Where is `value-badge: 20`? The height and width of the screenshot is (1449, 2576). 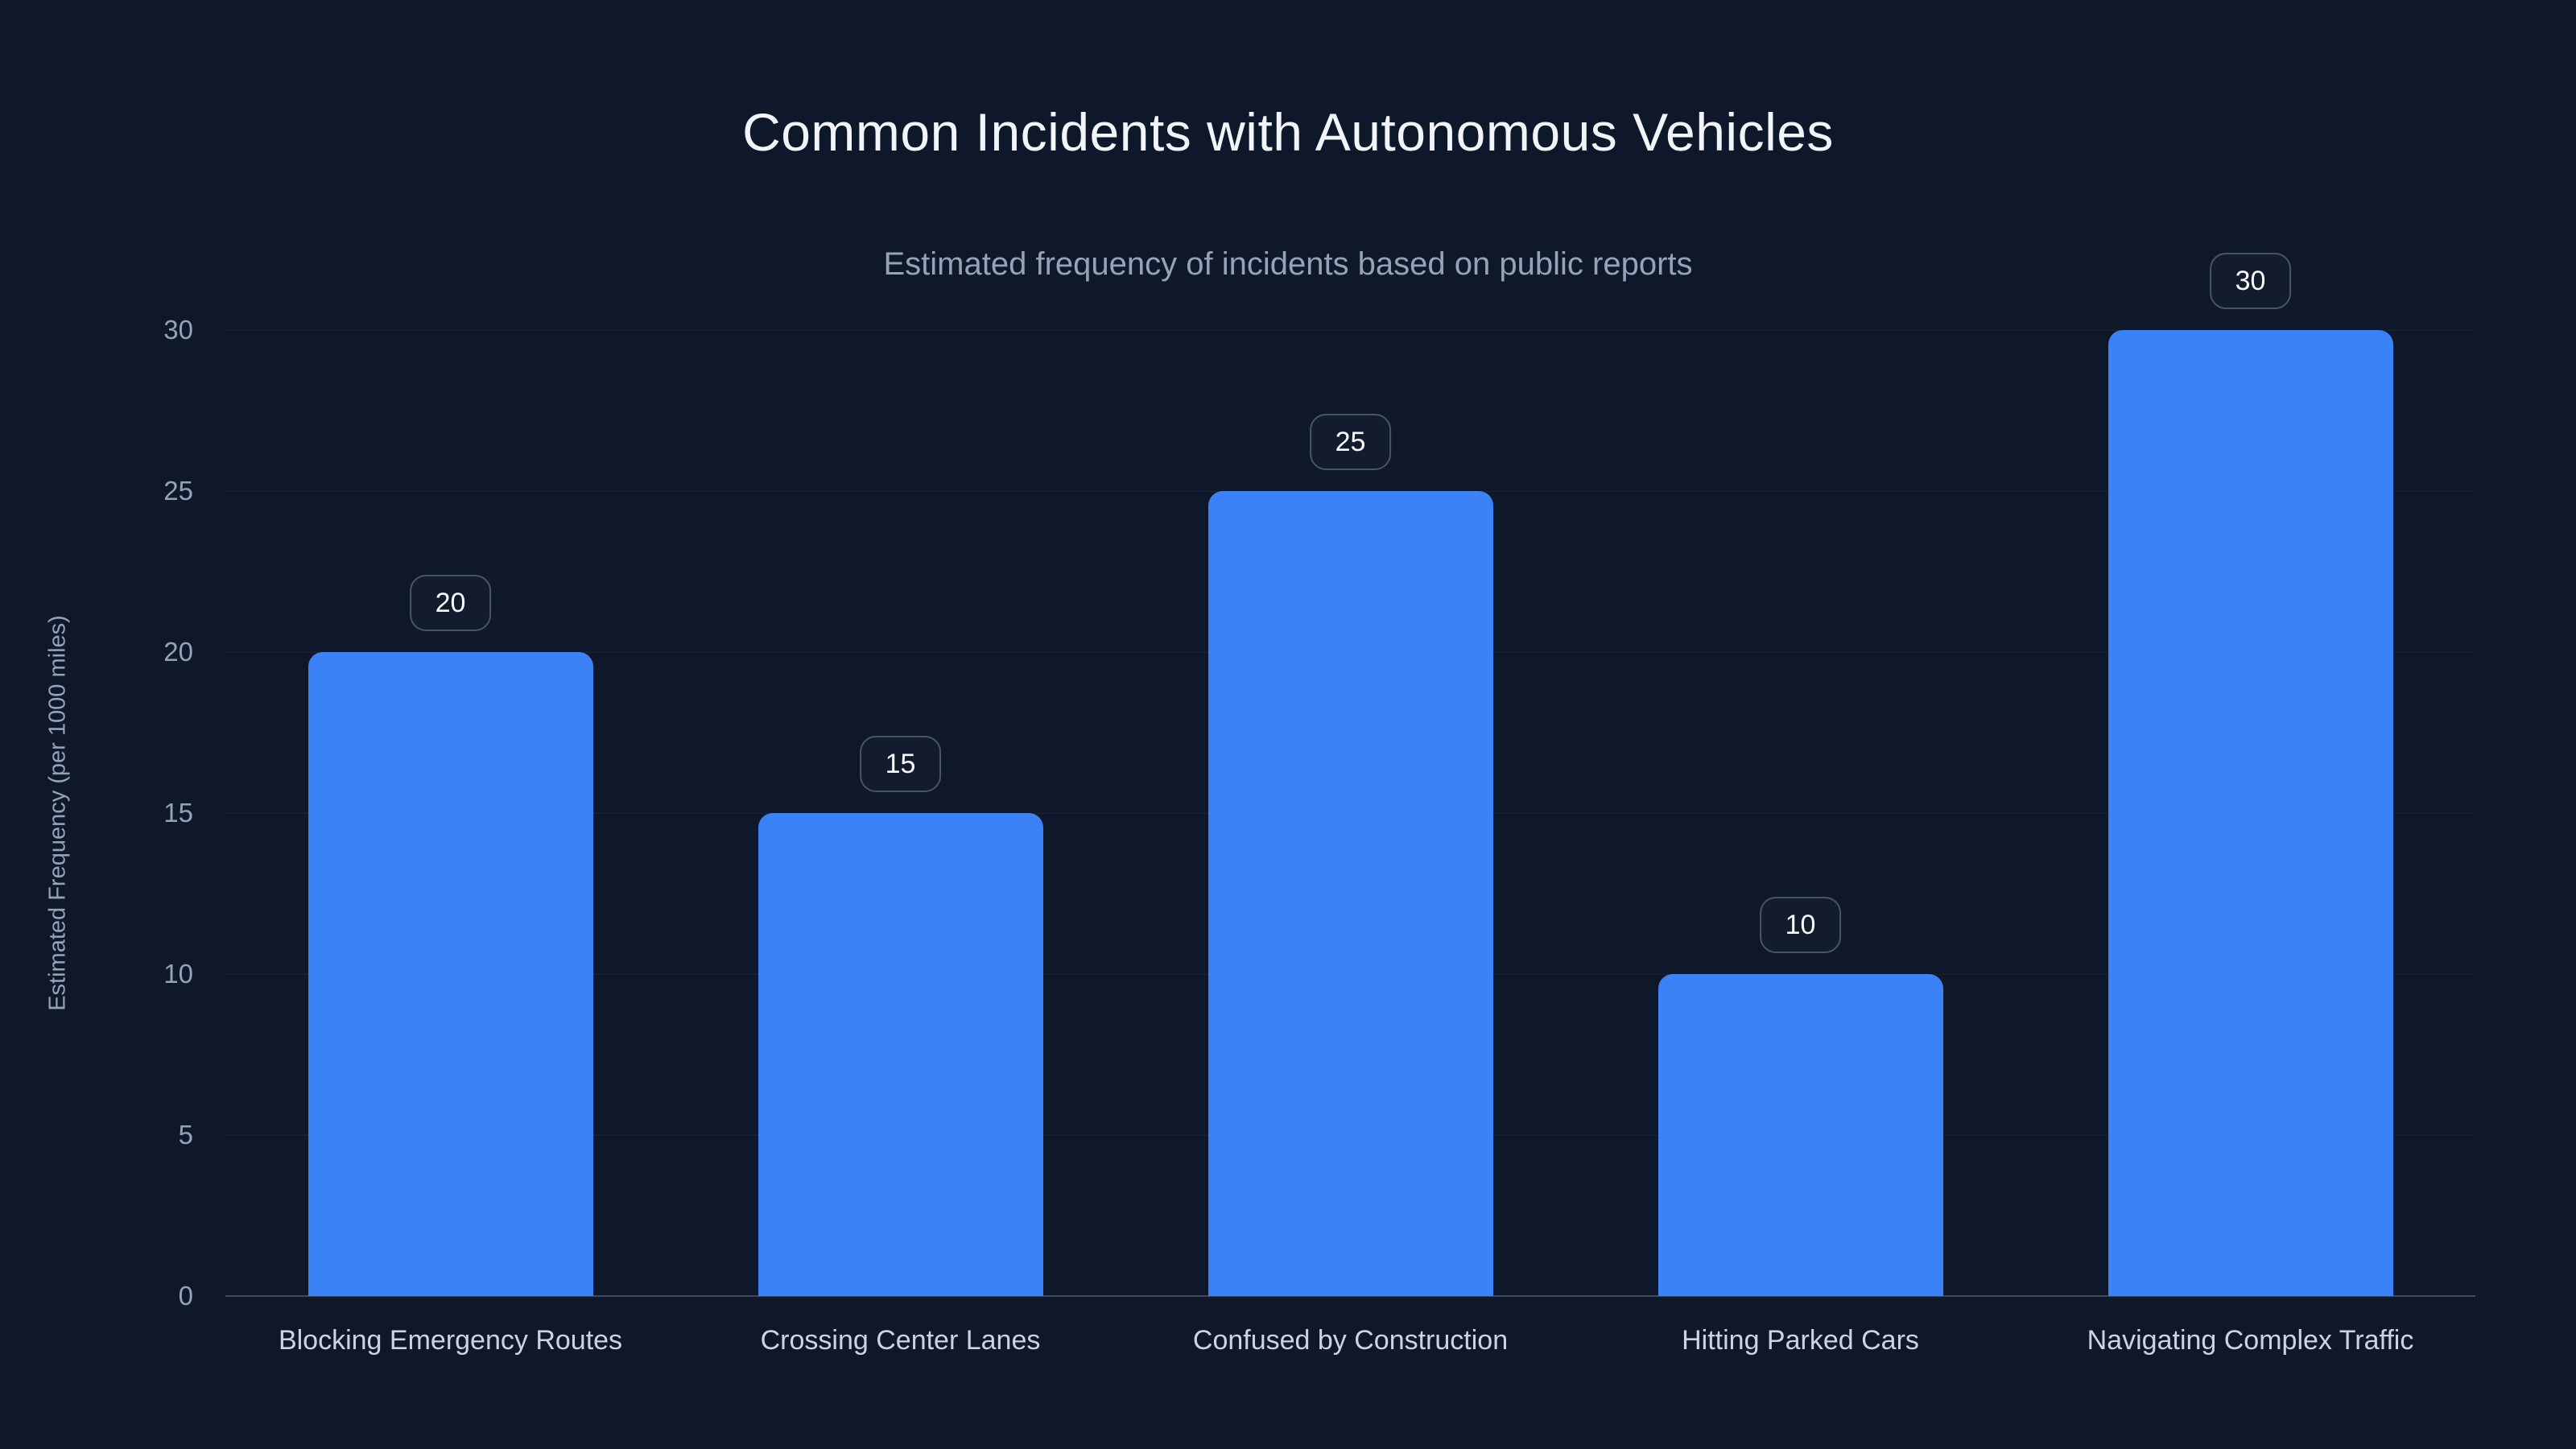
value-badge: 20 is located at coordinates (450, 603).